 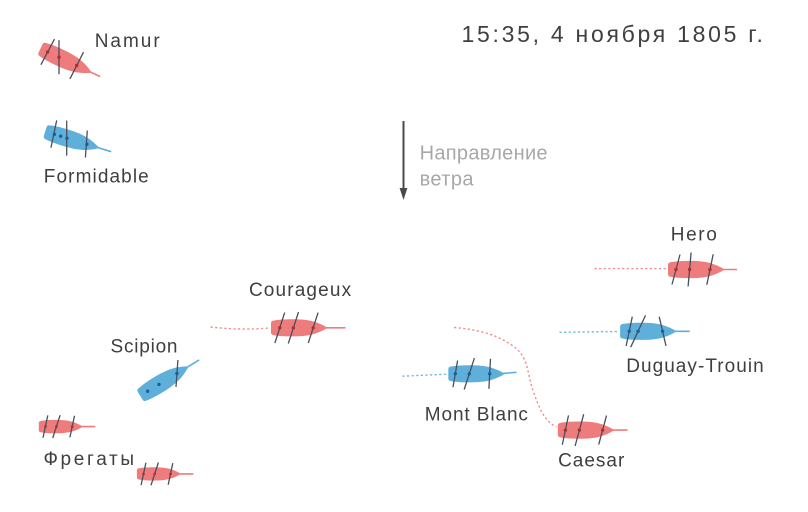 I want to click on svg-text: Namur, so click(x=128, y=41).